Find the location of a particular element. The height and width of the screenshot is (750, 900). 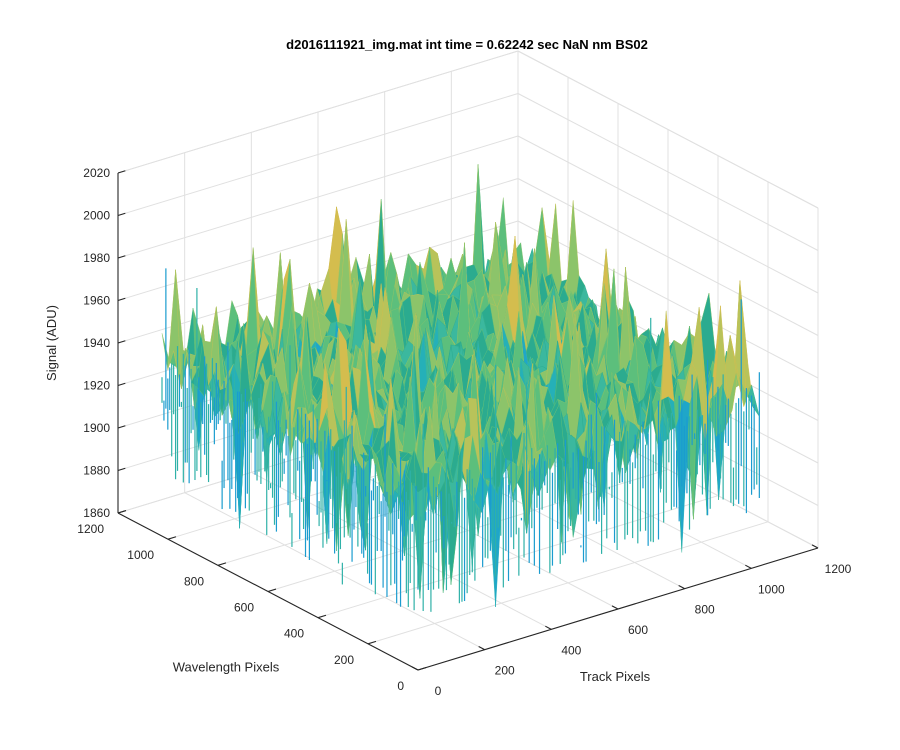

y-tick-label: 800 is located at coordinates (194, 581).